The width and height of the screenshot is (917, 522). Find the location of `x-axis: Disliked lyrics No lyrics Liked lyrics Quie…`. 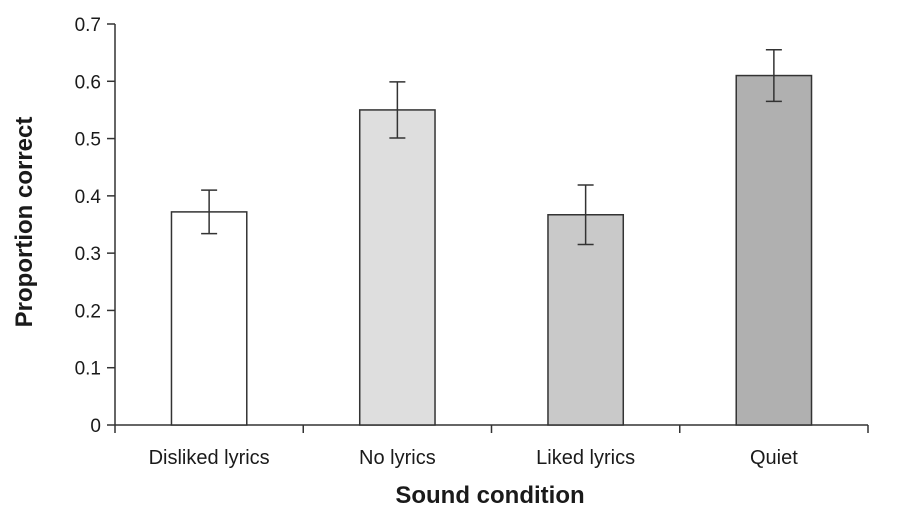

x-axis: Disliked lyrics No lyrics Liked lyrics Quie… is located at coordinates (491, 446).